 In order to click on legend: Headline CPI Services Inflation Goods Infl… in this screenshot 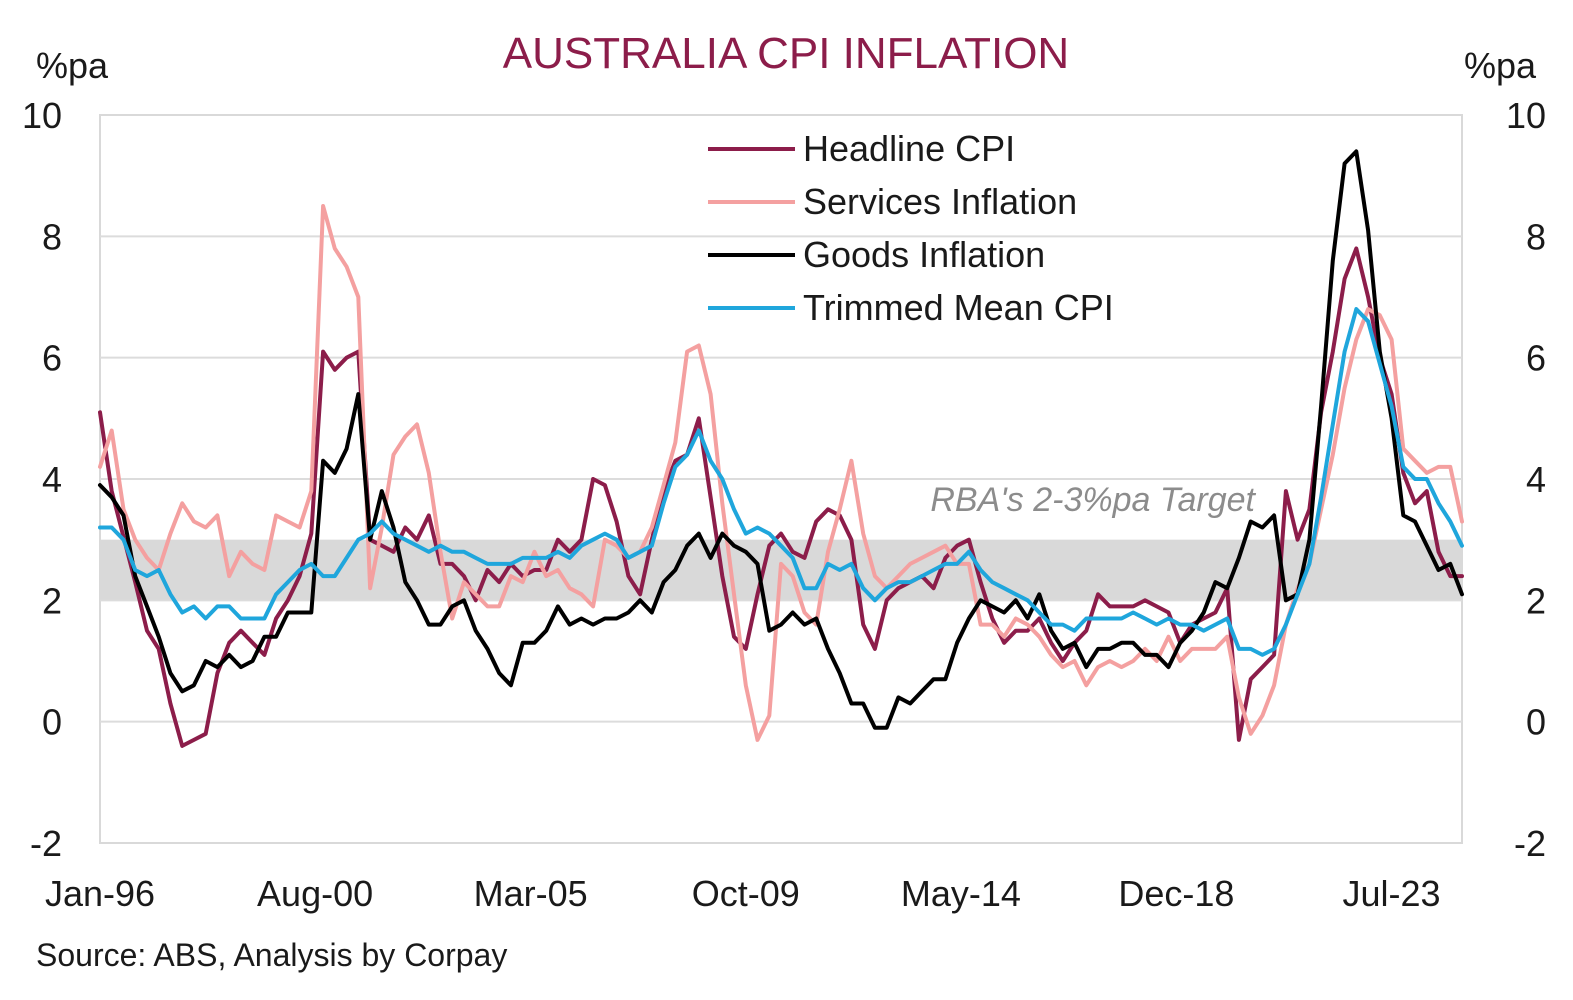, I will do `click(911, 228)`.